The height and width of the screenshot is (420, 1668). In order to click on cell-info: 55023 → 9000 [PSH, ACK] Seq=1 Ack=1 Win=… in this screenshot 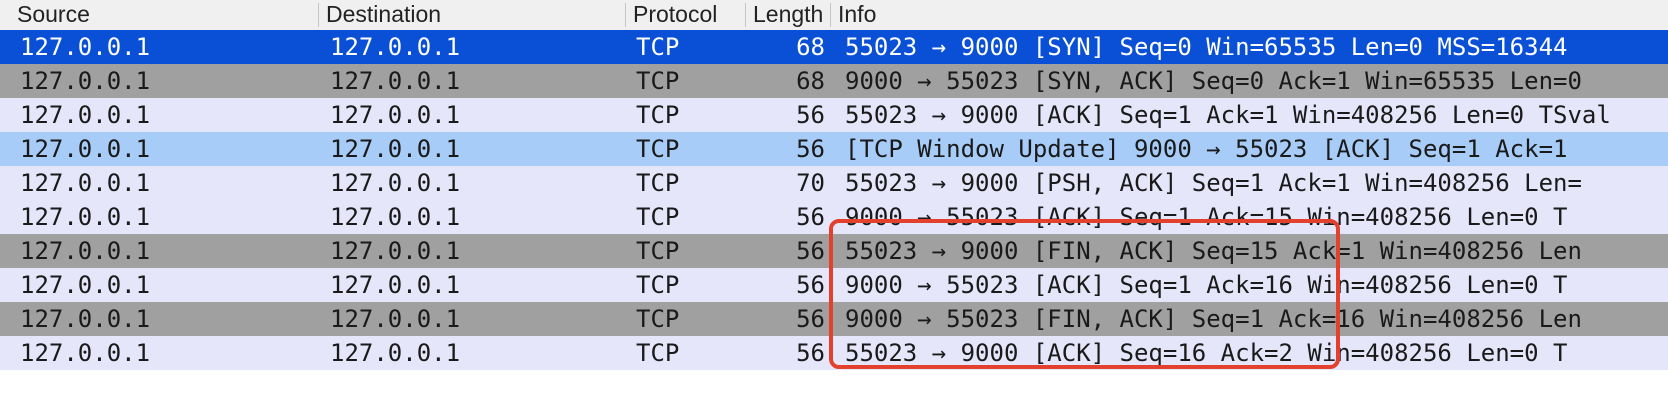, I will do `click(1213, 183)`.